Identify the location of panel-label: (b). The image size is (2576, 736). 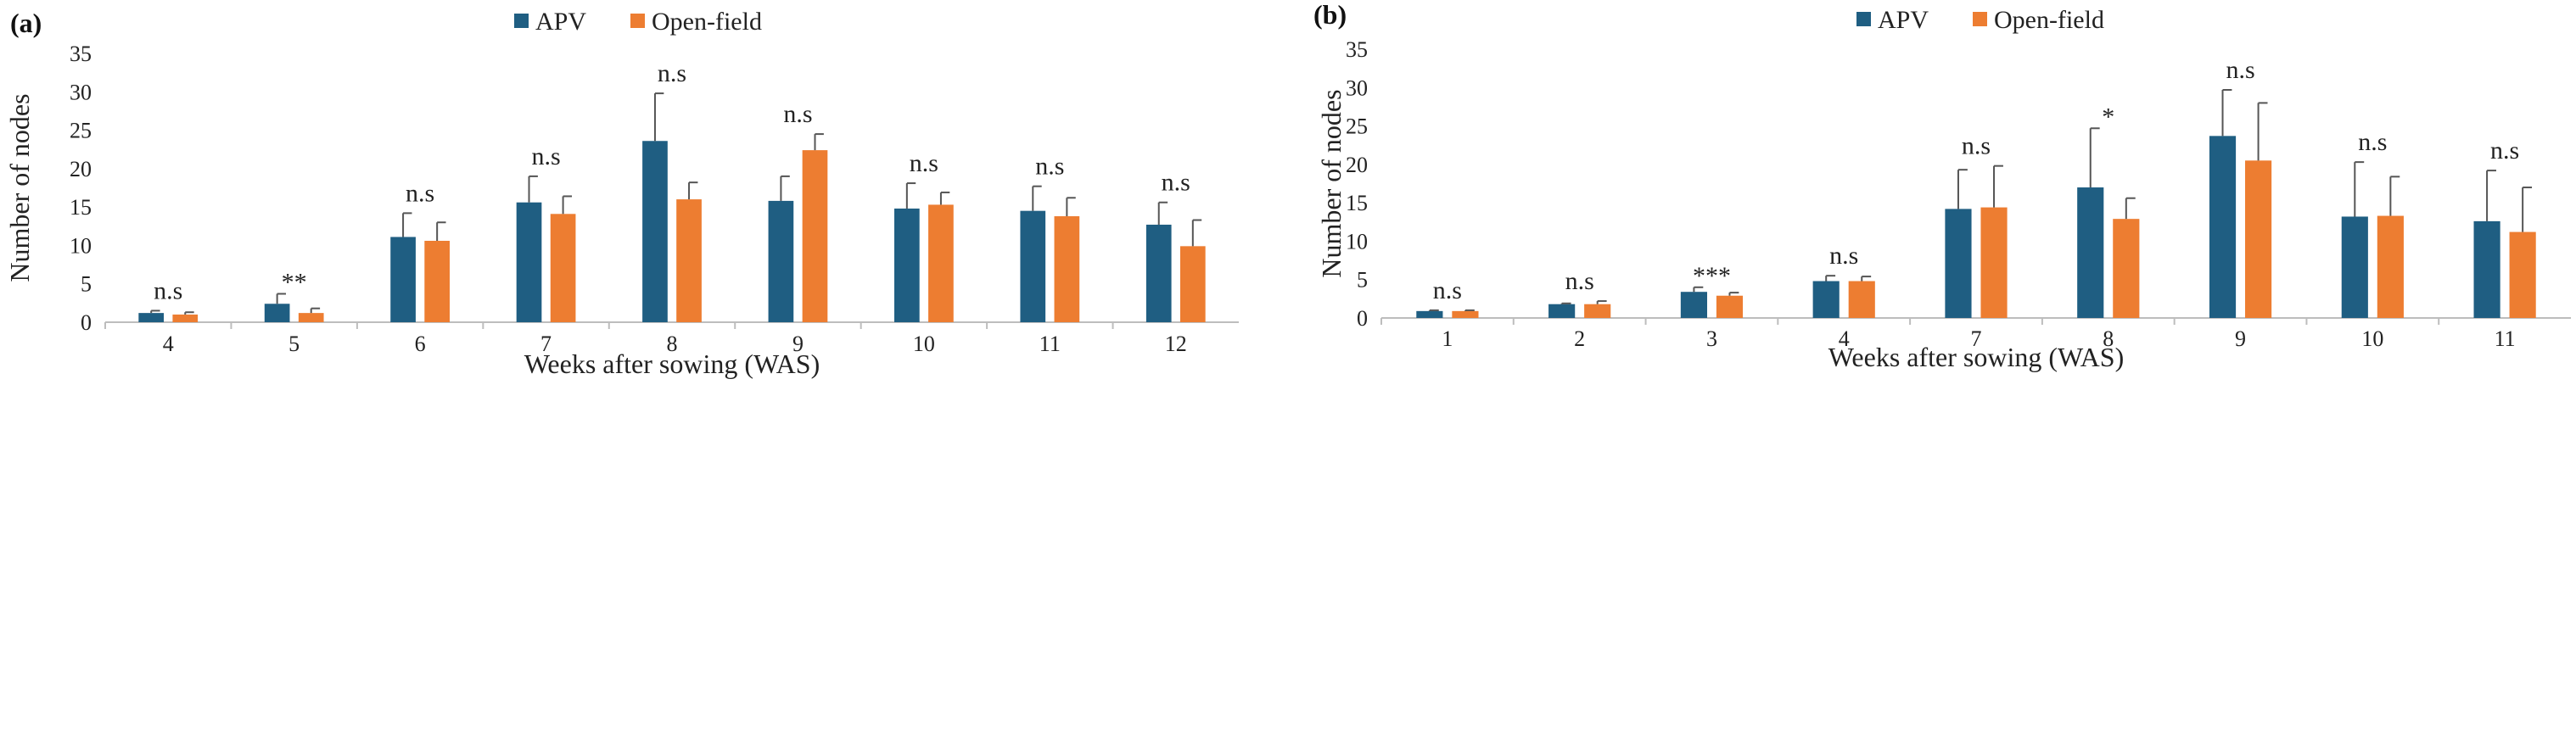
(1330, 15).